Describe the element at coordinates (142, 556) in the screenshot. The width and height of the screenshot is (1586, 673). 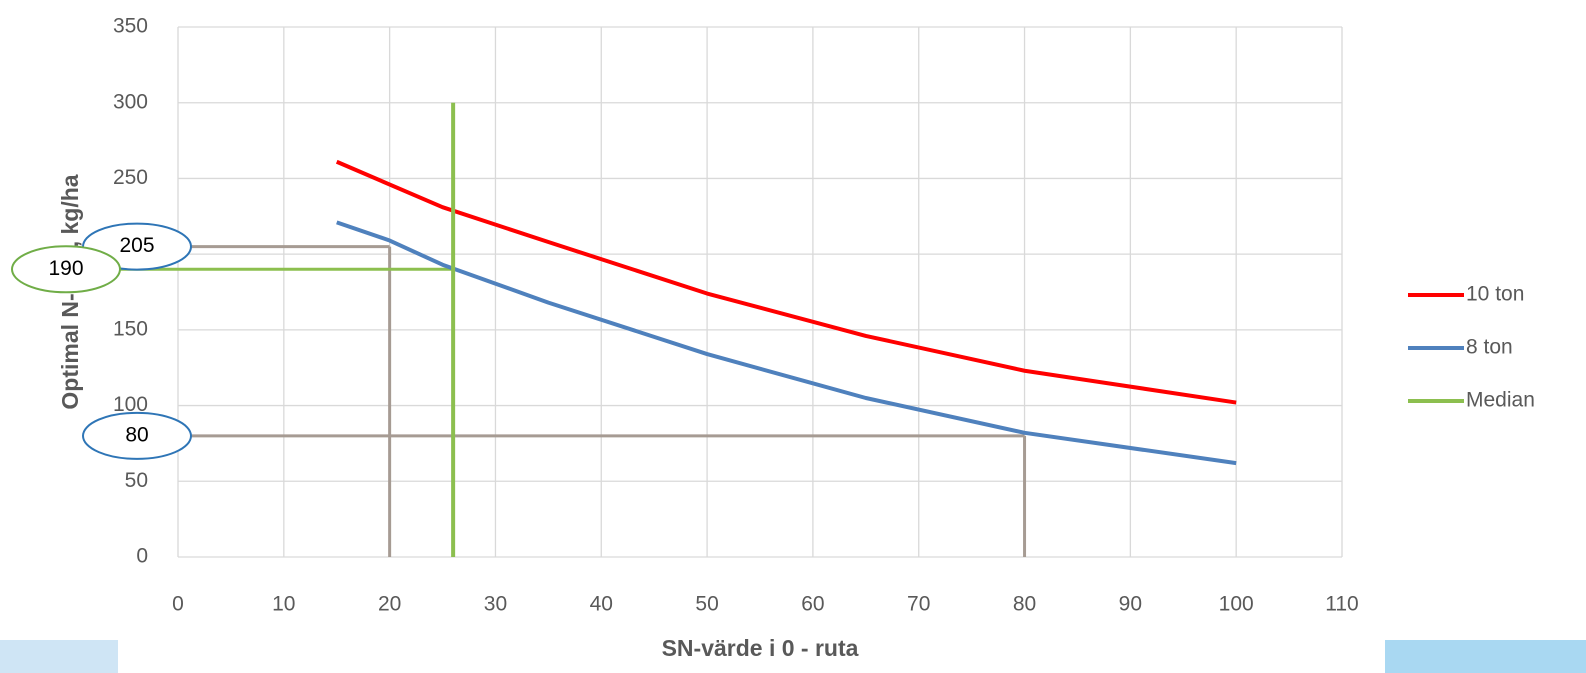
I see `y-tick-label: 0` at that location.